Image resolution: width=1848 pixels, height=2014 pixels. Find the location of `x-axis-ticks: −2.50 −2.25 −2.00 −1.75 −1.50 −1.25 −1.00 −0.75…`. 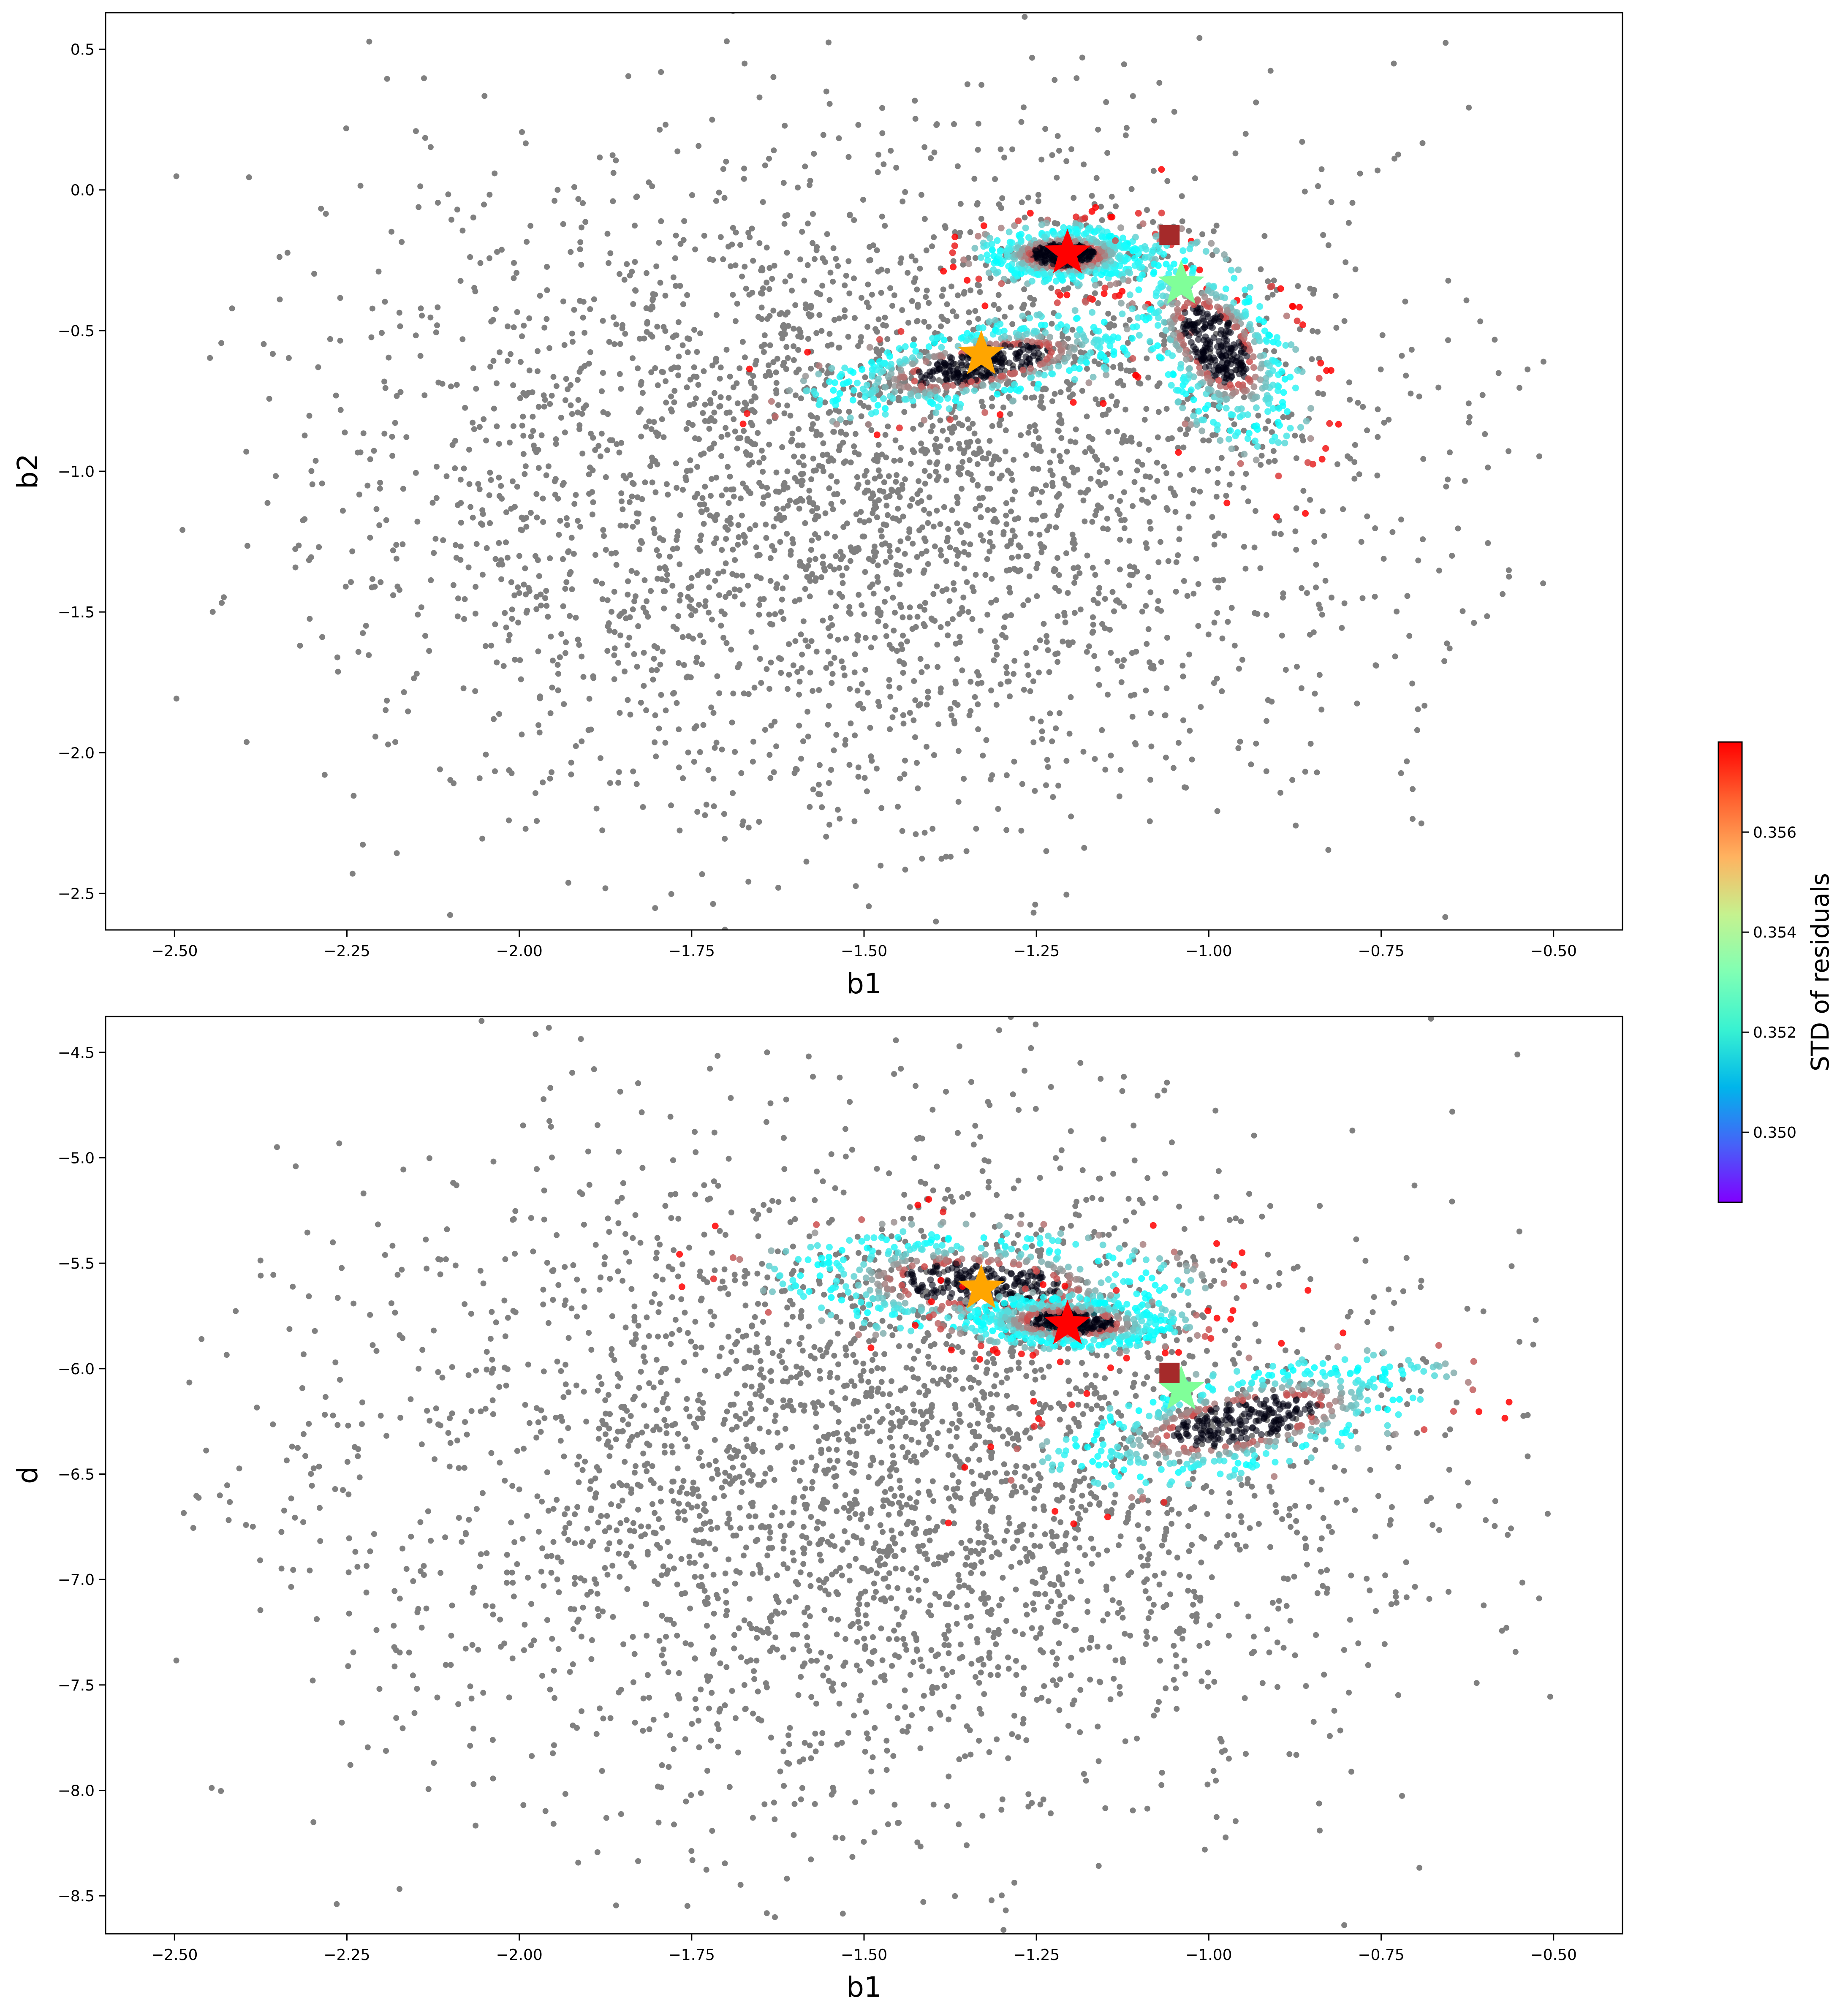

x-axis-ticks: −2.50 −2.25 −2.00 −1.75 −1.50 −1.25 −1.00 −0.75… is located at coordinates (864, 945).